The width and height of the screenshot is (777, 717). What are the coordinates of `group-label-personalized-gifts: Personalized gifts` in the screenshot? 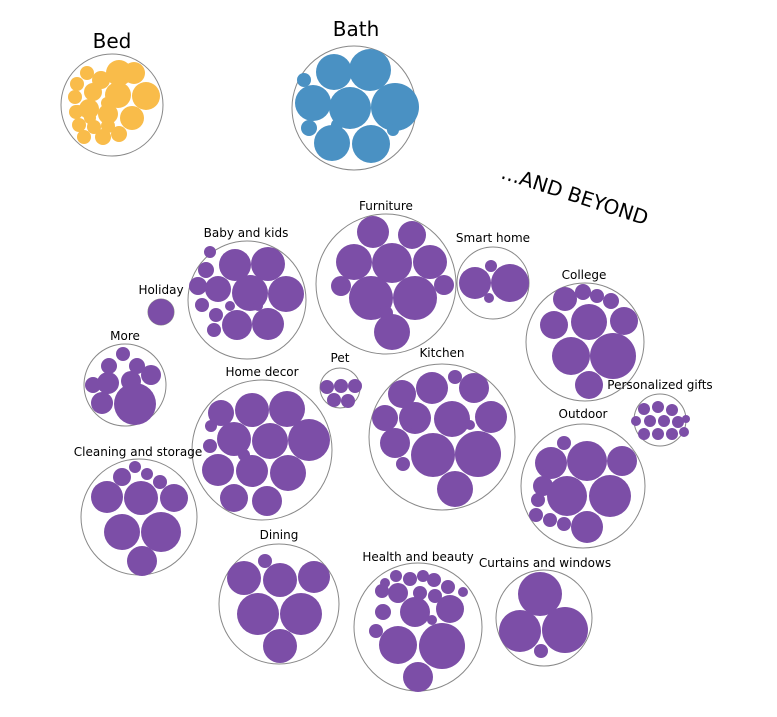 It's located at (659, 385).